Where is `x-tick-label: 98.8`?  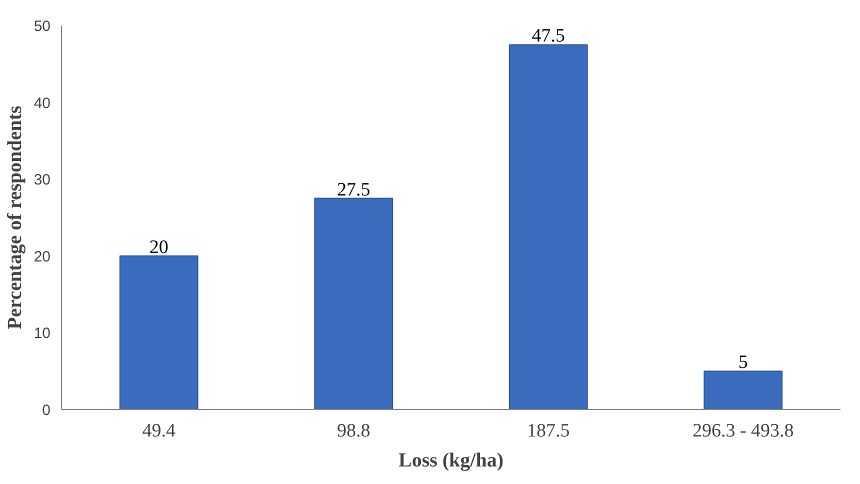 x-tick-label: 98.8 is located at coordinates (353, 431).